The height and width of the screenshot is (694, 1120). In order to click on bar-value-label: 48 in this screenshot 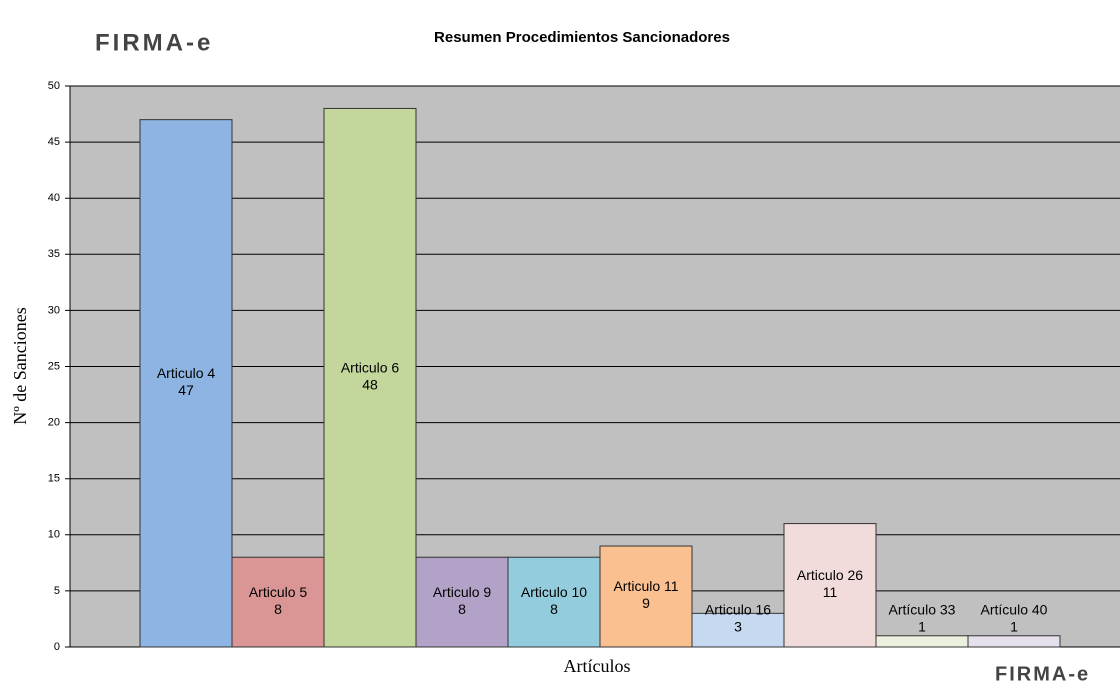, I will do `click(370, 384)`.